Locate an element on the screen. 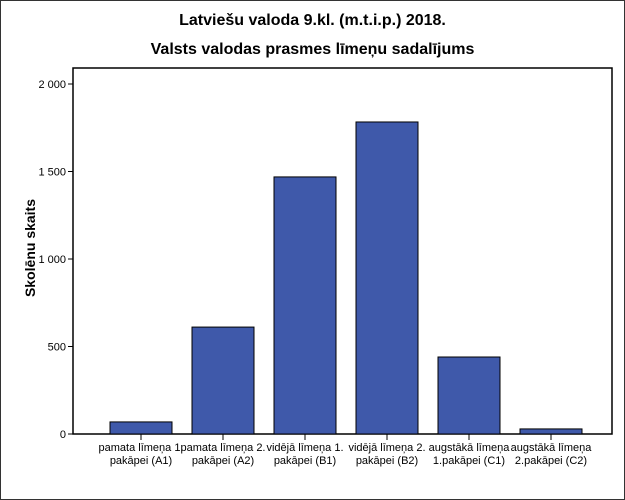  y-tick-label: 1 000 is located at coordinates (52, 260).